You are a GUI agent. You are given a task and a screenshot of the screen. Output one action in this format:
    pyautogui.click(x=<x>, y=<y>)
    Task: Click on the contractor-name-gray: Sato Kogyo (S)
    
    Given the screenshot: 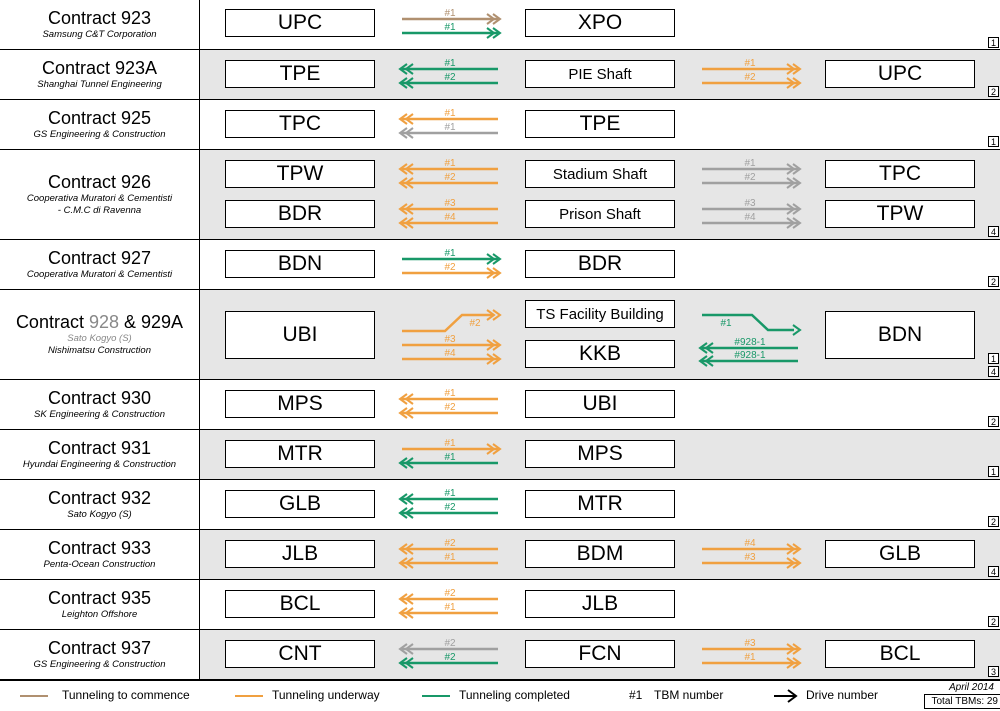 What is the action you would take?
    pyautogui.click(x=99, y=338)
    